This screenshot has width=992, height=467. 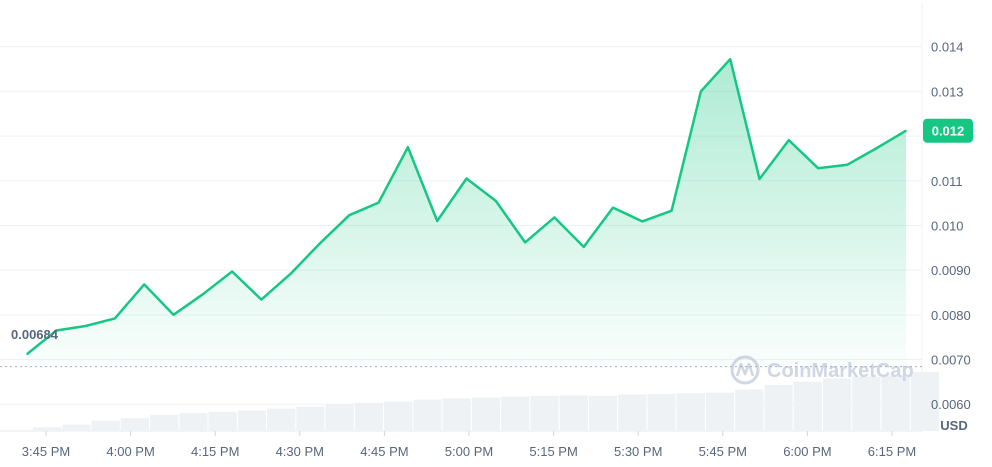 What do you see at coordinates (807, 451) in the screenshot?
I see `x-tick-label: 6:00 PM` at bounding box center [807, 451].